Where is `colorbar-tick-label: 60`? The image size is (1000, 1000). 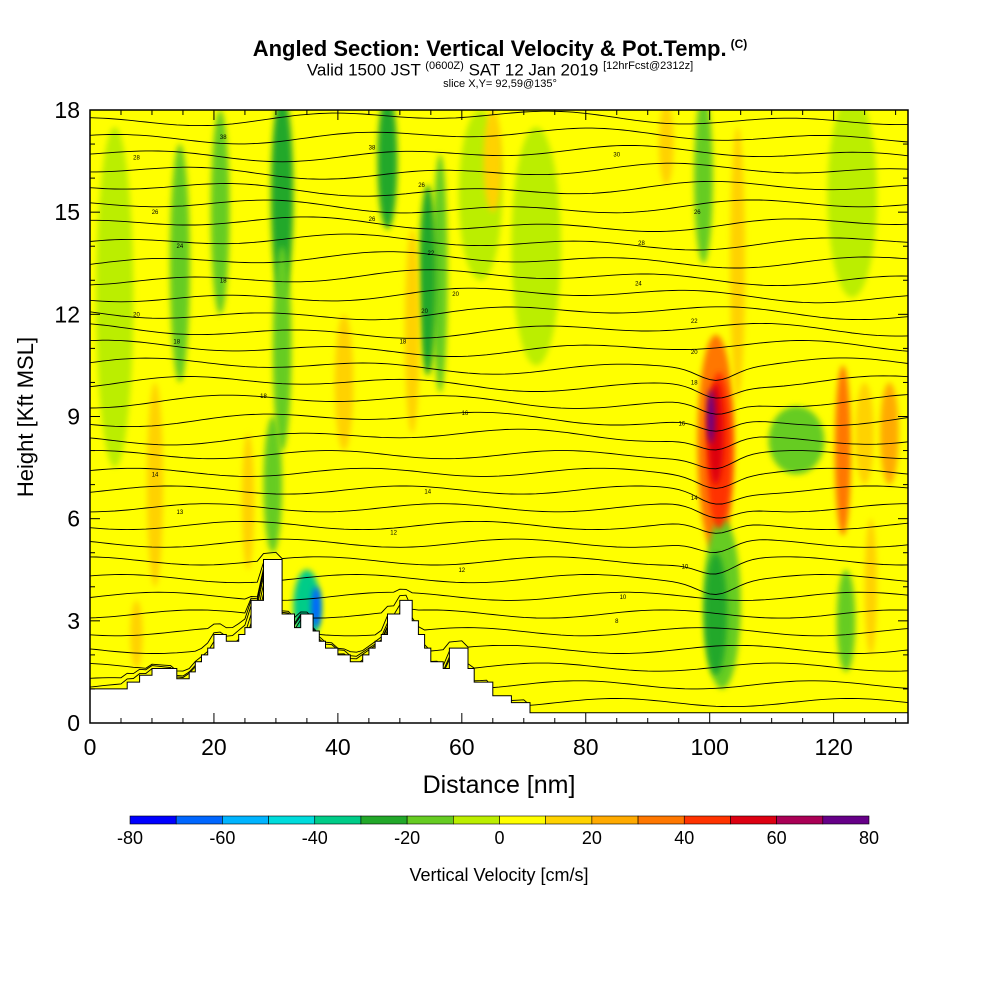 colorbar-tick-label: 60 is located at coordinates (777, 838).